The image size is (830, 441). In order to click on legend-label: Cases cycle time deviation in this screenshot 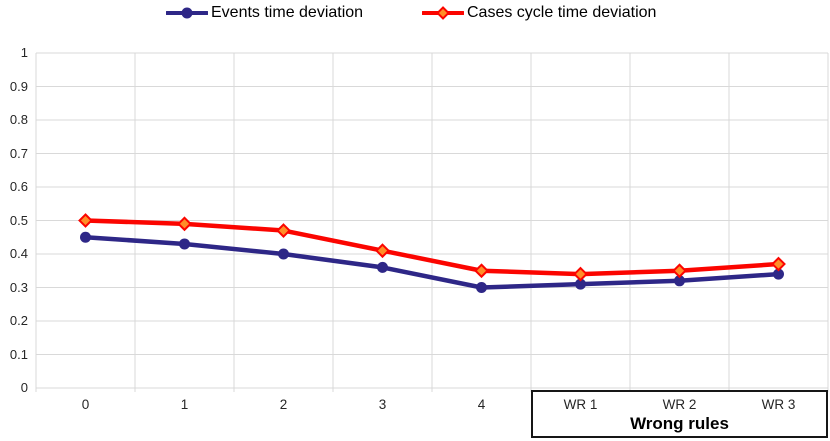, I will do `click(562, 12)`.